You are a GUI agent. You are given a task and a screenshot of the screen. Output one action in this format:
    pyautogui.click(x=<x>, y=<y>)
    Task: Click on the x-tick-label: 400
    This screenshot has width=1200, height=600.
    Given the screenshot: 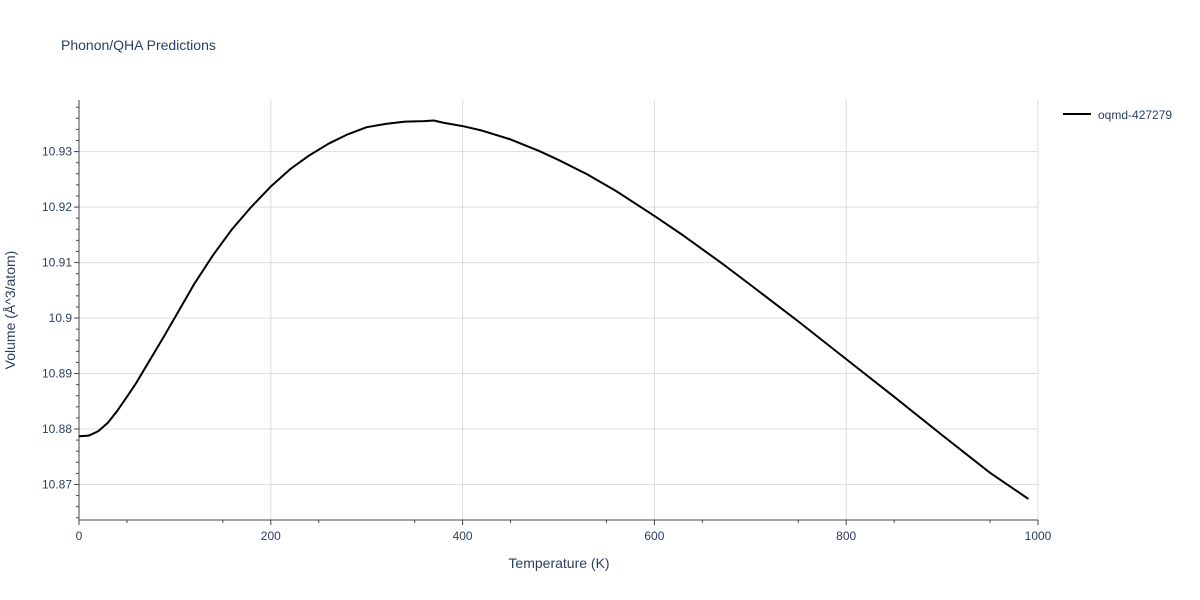 What is the action you would take?
    pyautogui.click(x=463, y=536)
    